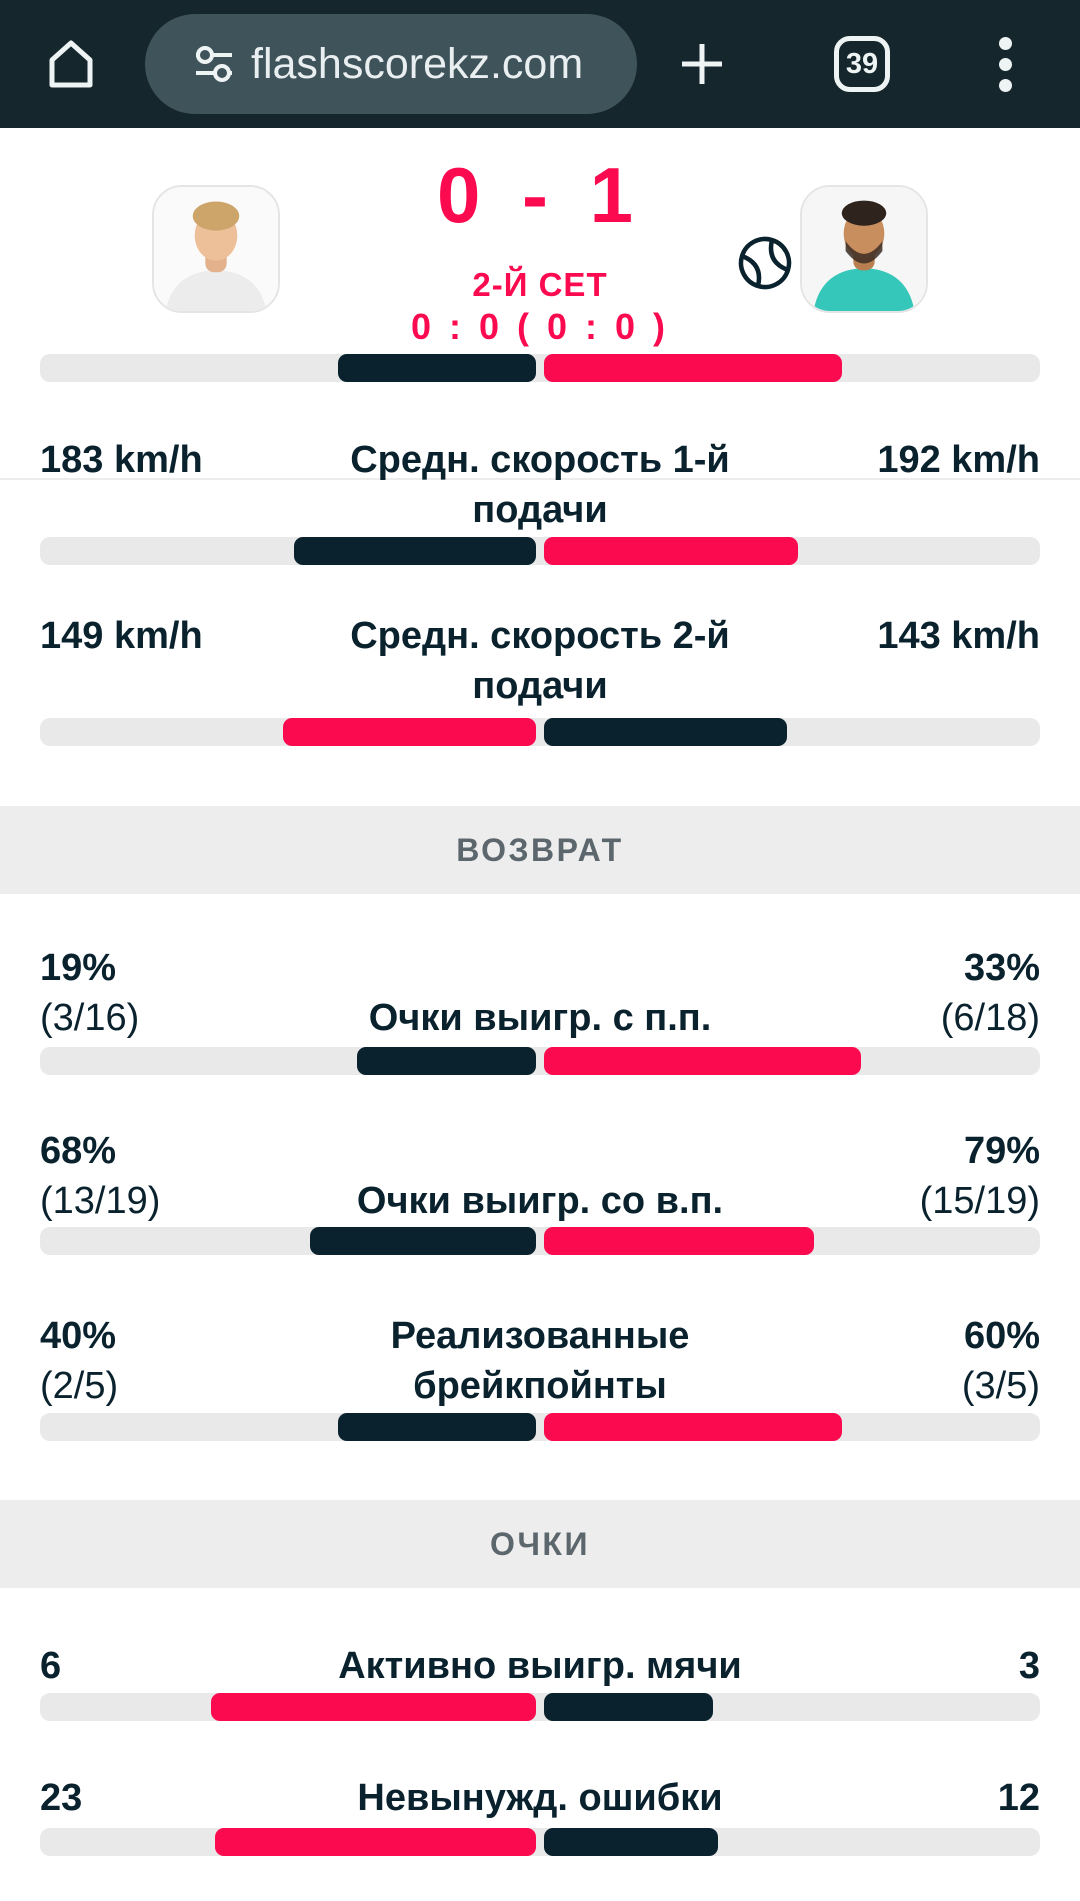  I want to click on stat-label: Невынужд. ошибки, so click(540, 1798).